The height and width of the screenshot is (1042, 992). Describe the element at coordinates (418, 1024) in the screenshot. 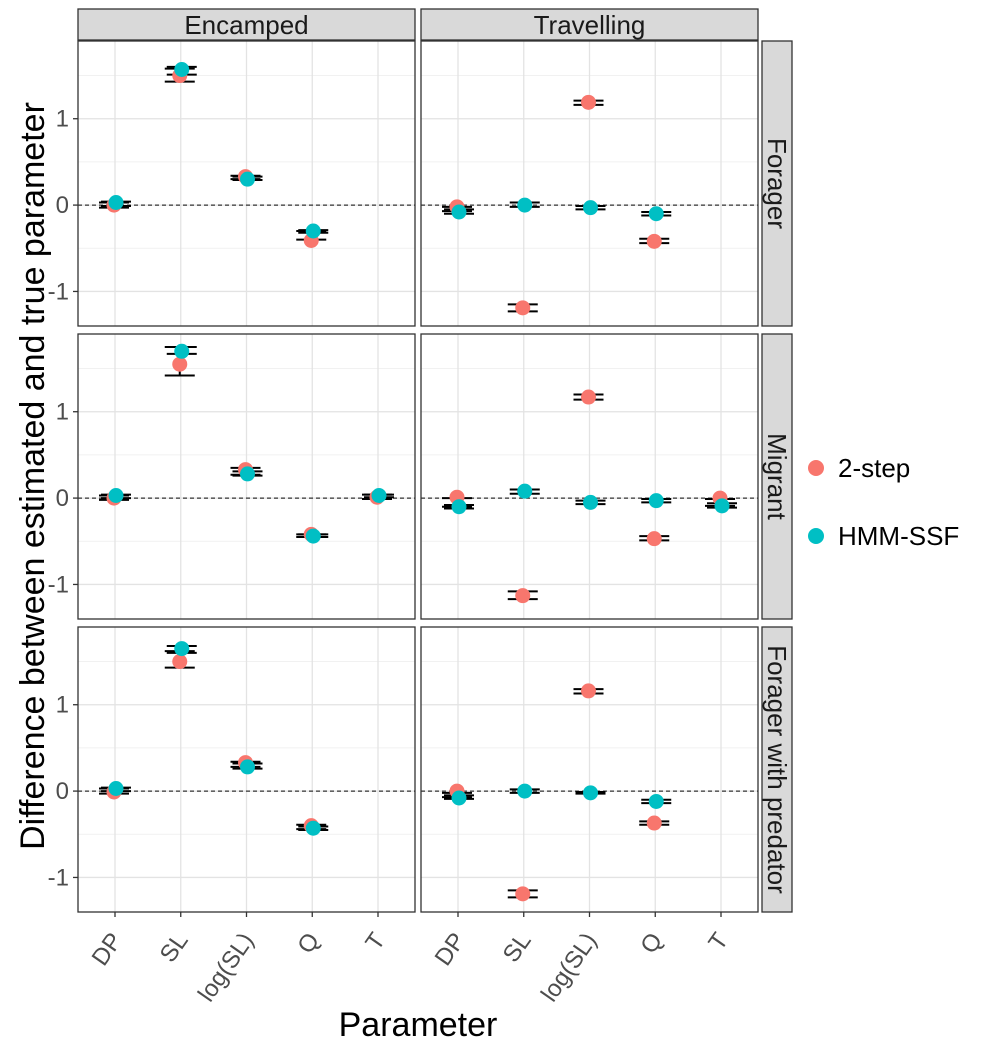

I see `x-axis-title: Parameter` at that location.